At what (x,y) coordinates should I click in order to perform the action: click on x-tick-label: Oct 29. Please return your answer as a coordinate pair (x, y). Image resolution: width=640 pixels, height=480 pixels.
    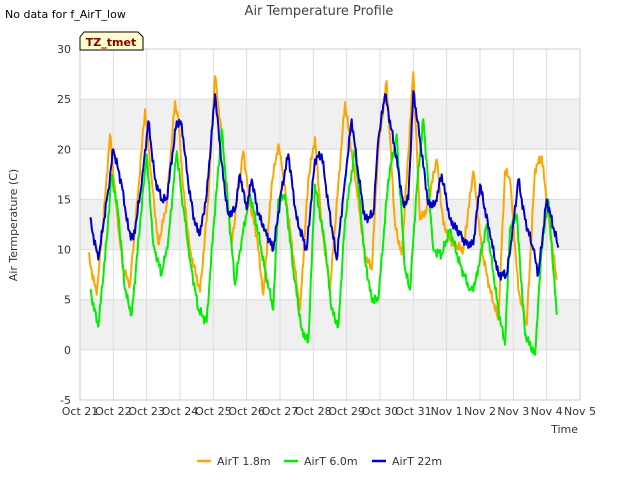
    Looking at the image, I should click on (346, 411).